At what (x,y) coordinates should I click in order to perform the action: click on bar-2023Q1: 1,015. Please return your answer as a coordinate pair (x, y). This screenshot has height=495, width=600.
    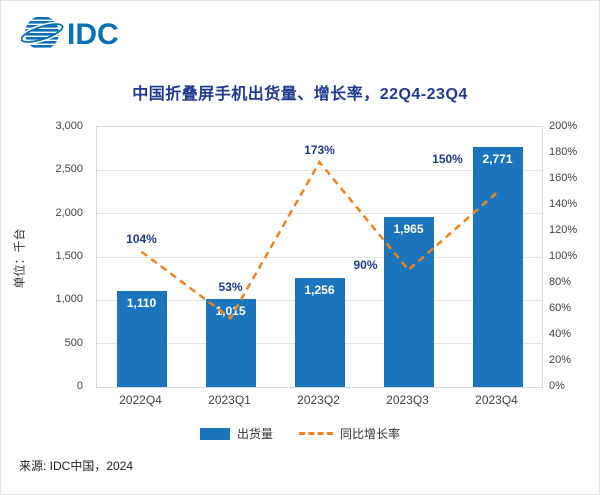
    Looking at the image, I should click on (230, 343).